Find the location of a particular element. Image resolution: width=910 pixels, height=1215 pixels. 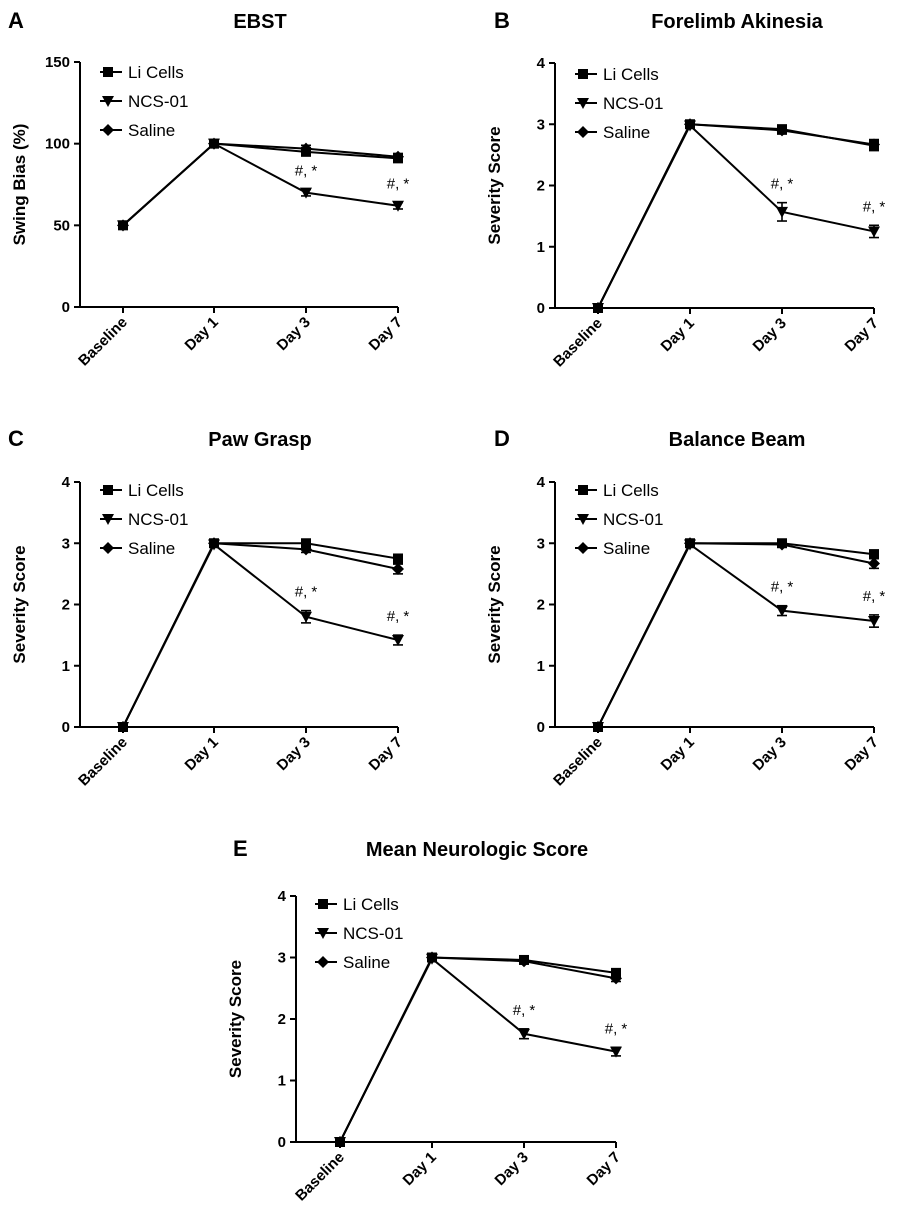

y-tick-label-c-2: 2 is located at coordinates (66, 605).